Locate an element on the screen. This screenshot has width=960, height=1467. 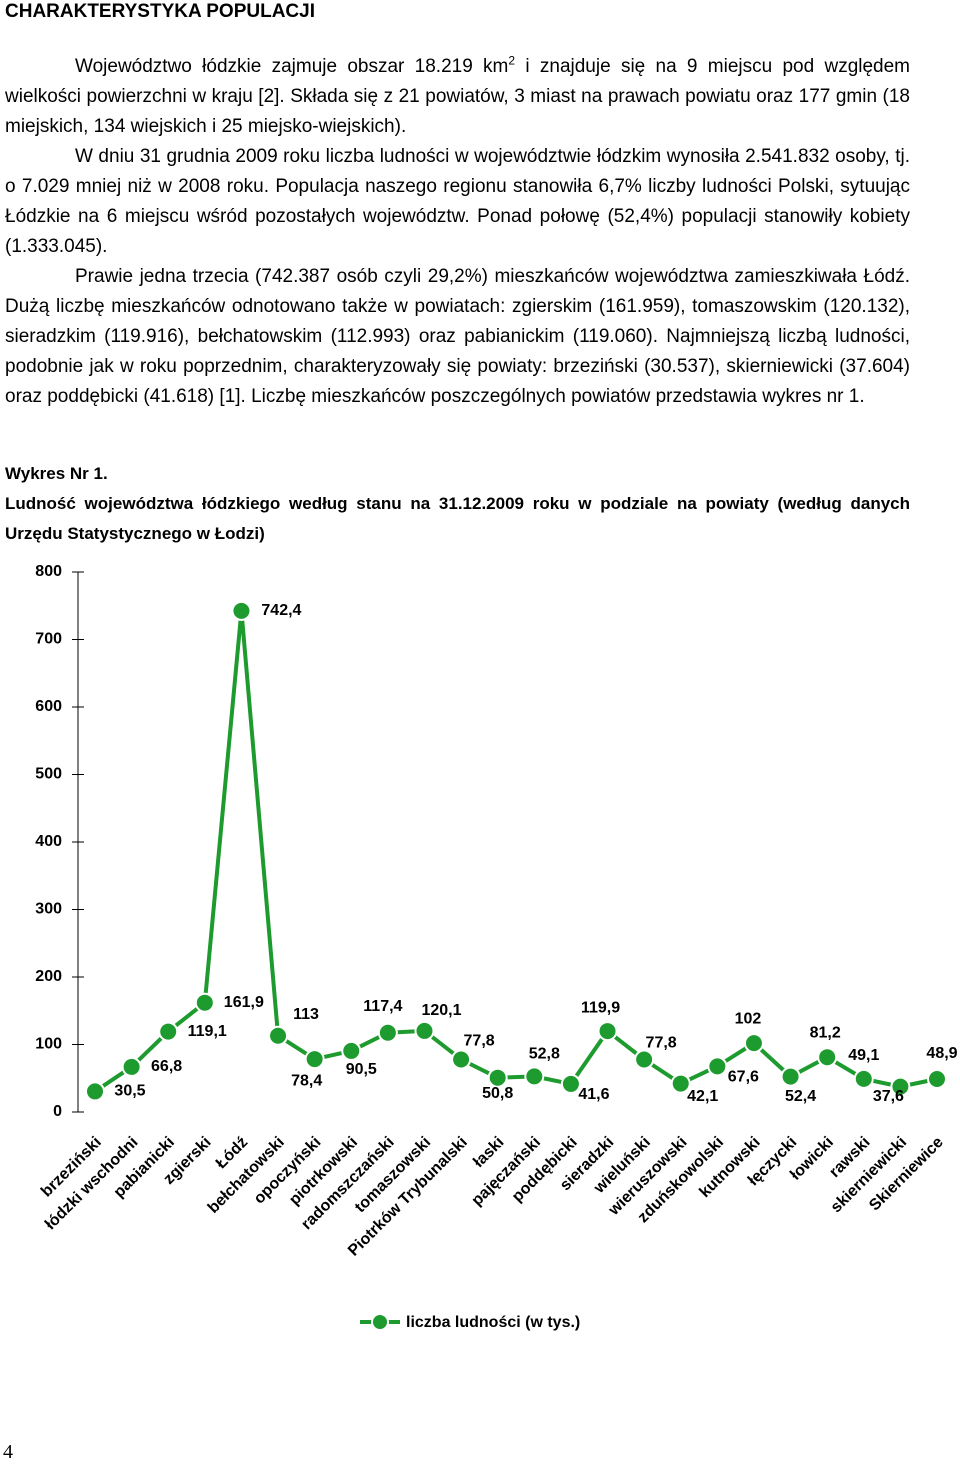
y-tick-label: 0 is located at coordinates (57, 1111).